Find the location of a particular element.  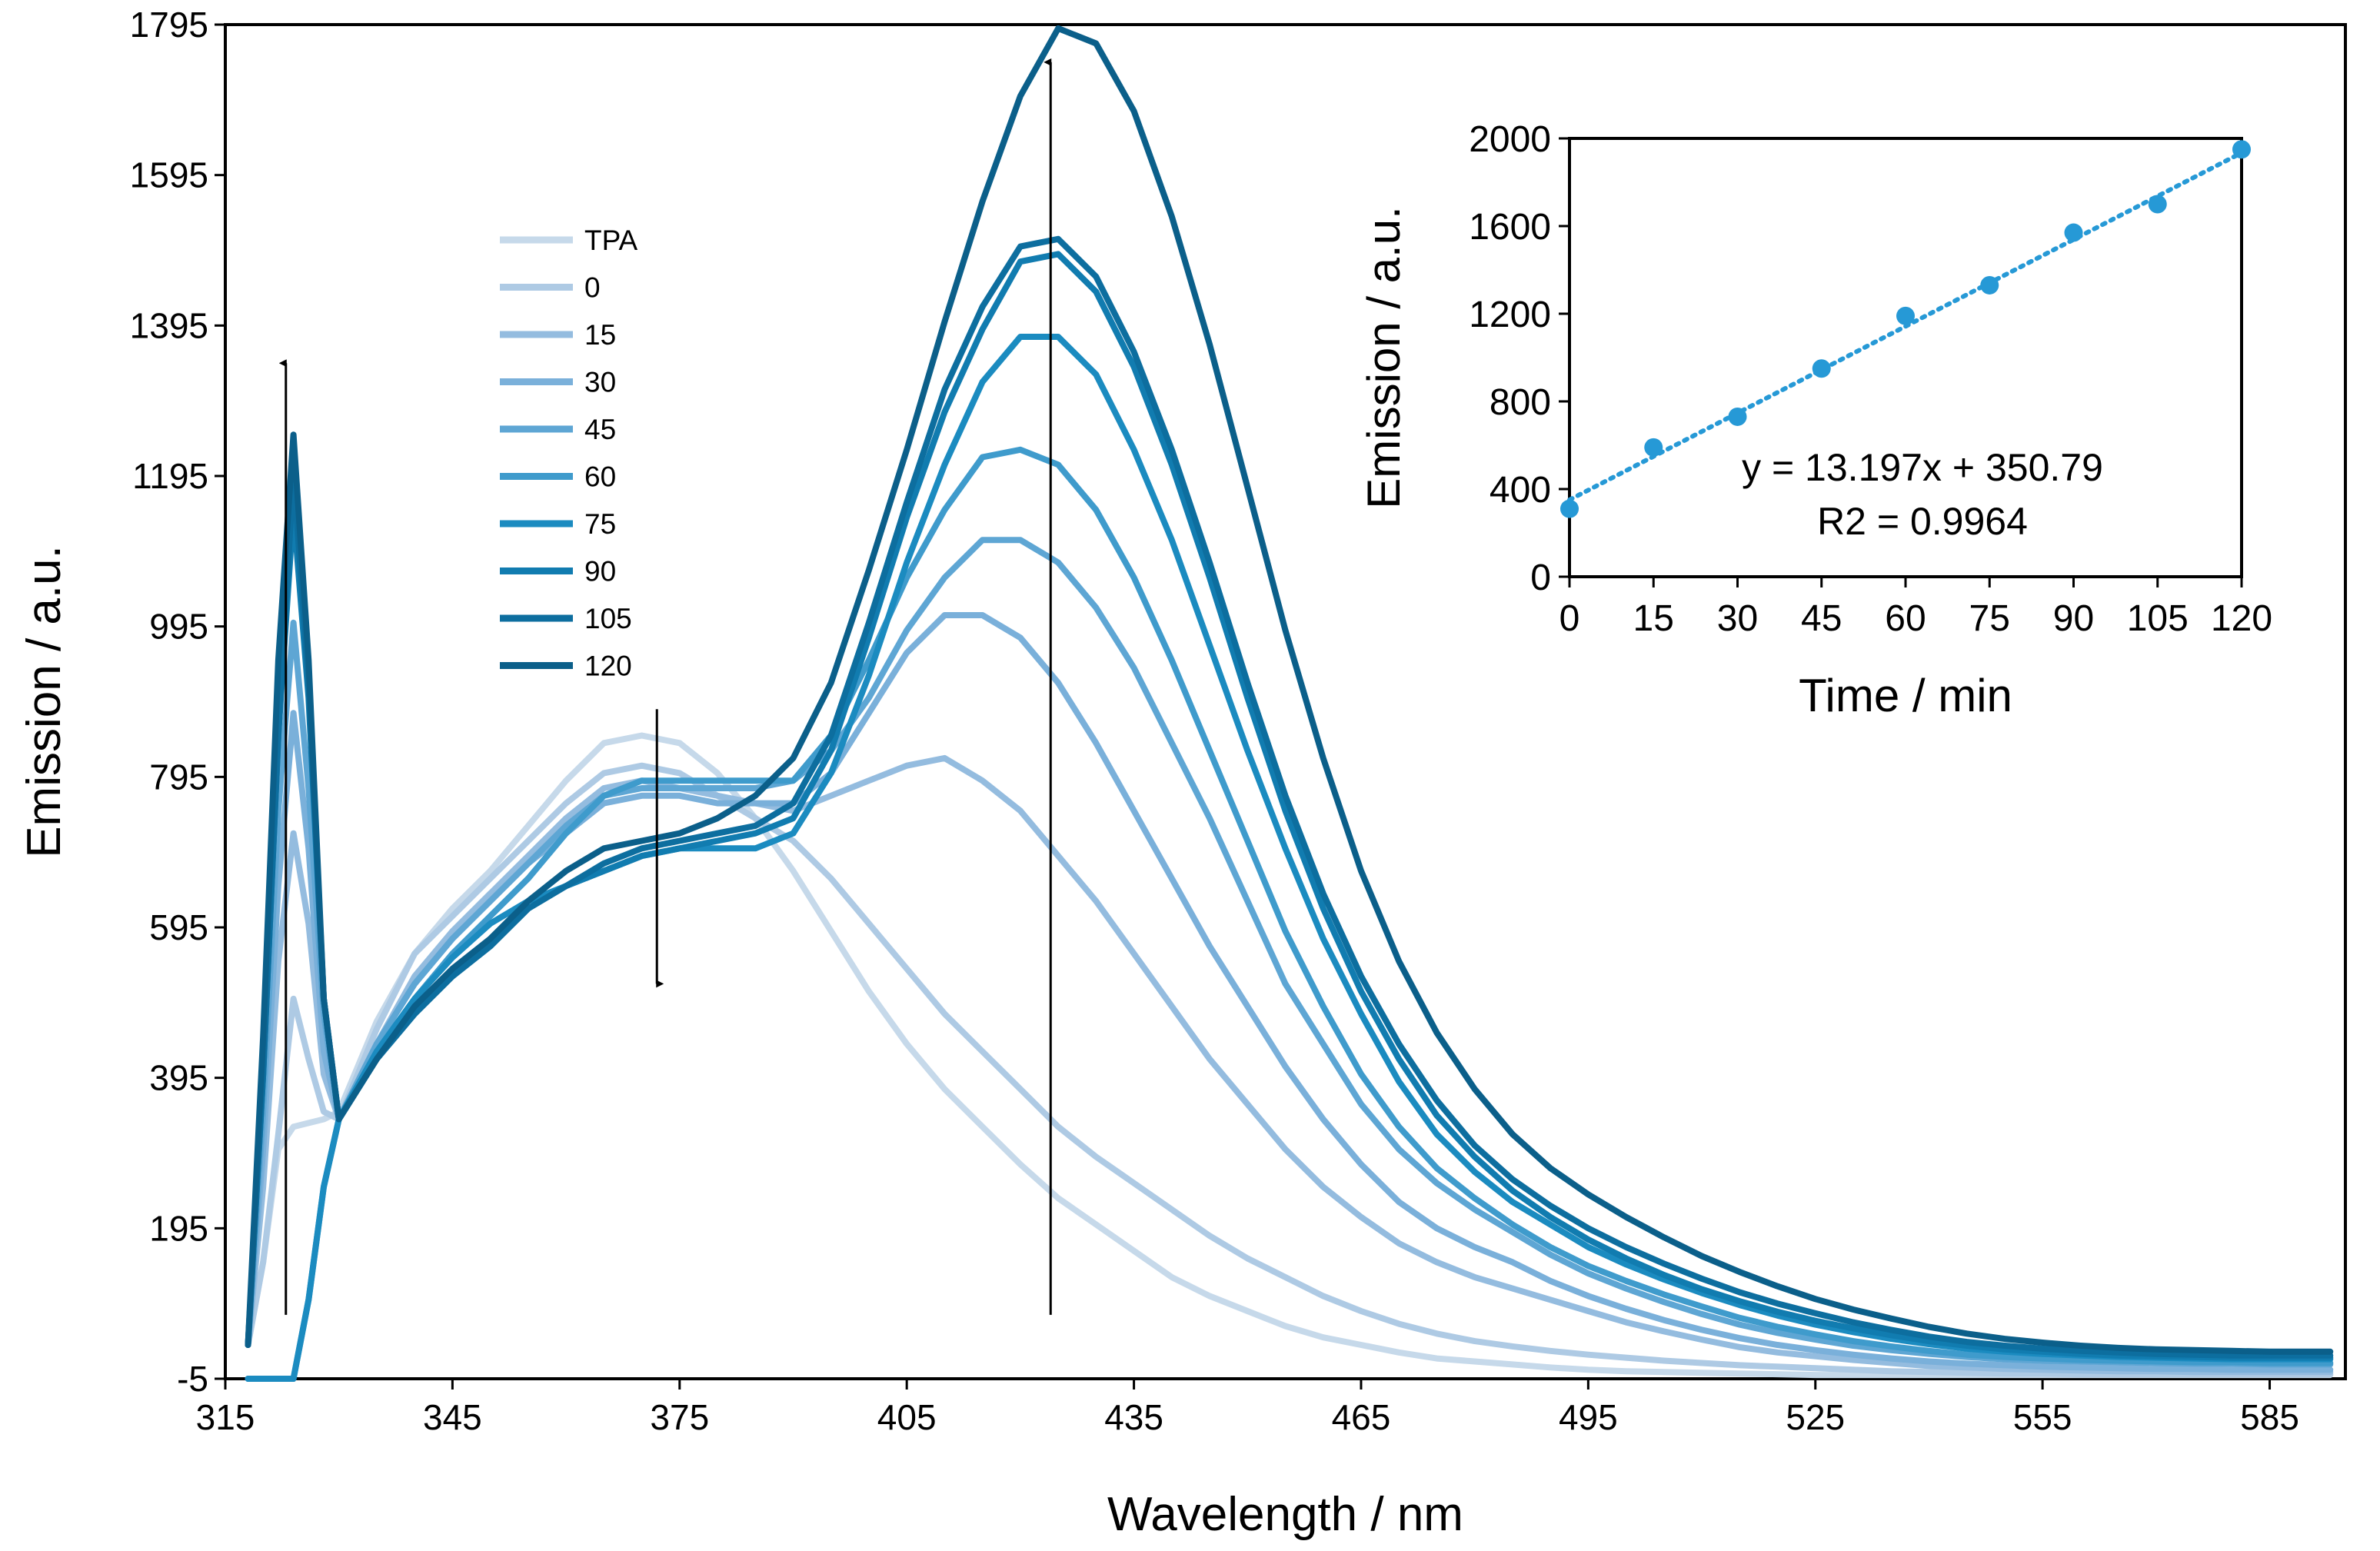

x-tick-label: 435 is located at coordinates (1133, 1417).